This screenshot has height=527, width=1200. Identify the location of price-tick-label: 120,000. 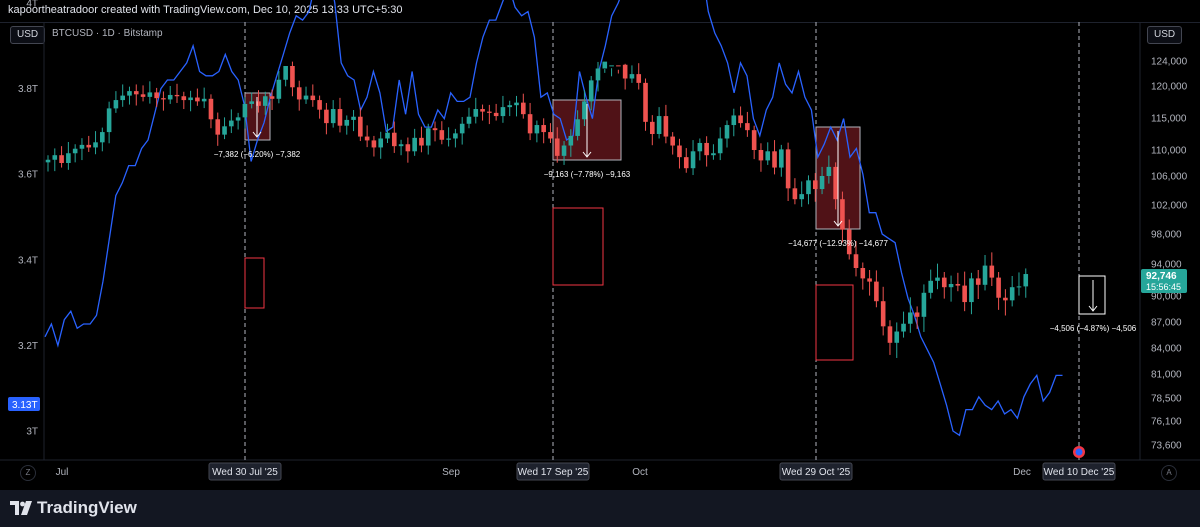
(1169, 87).